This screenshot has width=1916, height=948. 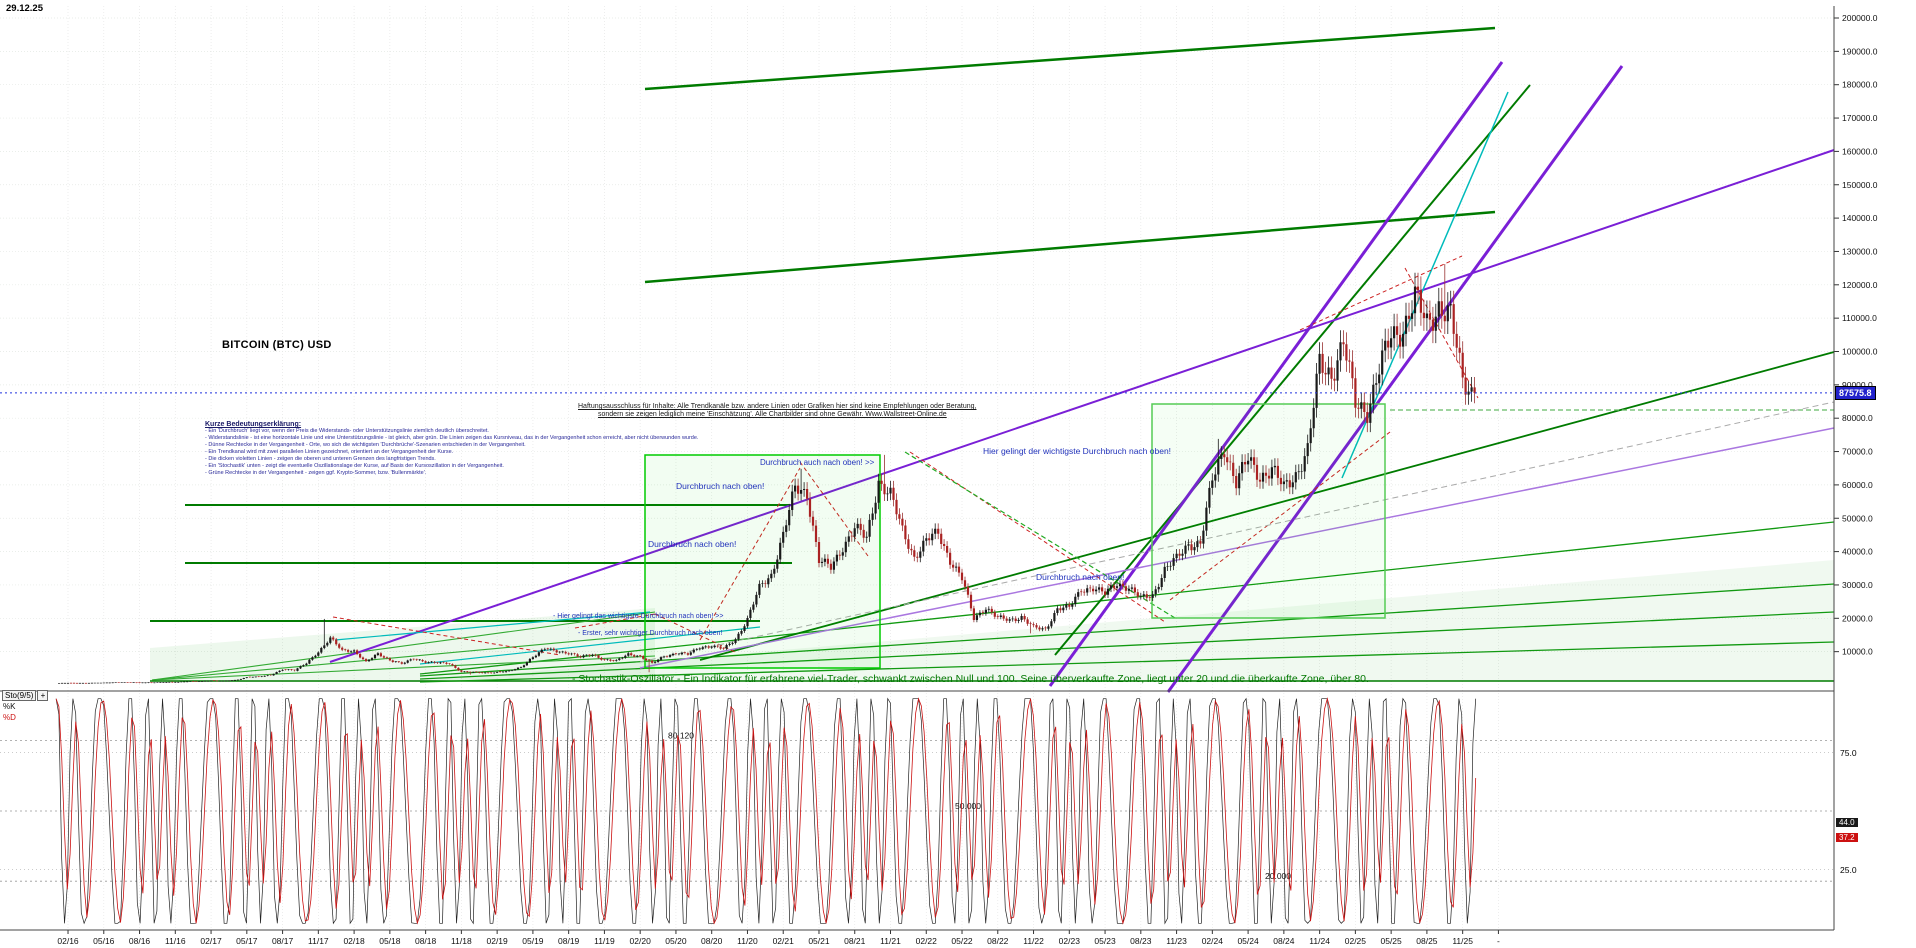 I want to click on x-axis-label: 05/22, so click(x=962, y=941).